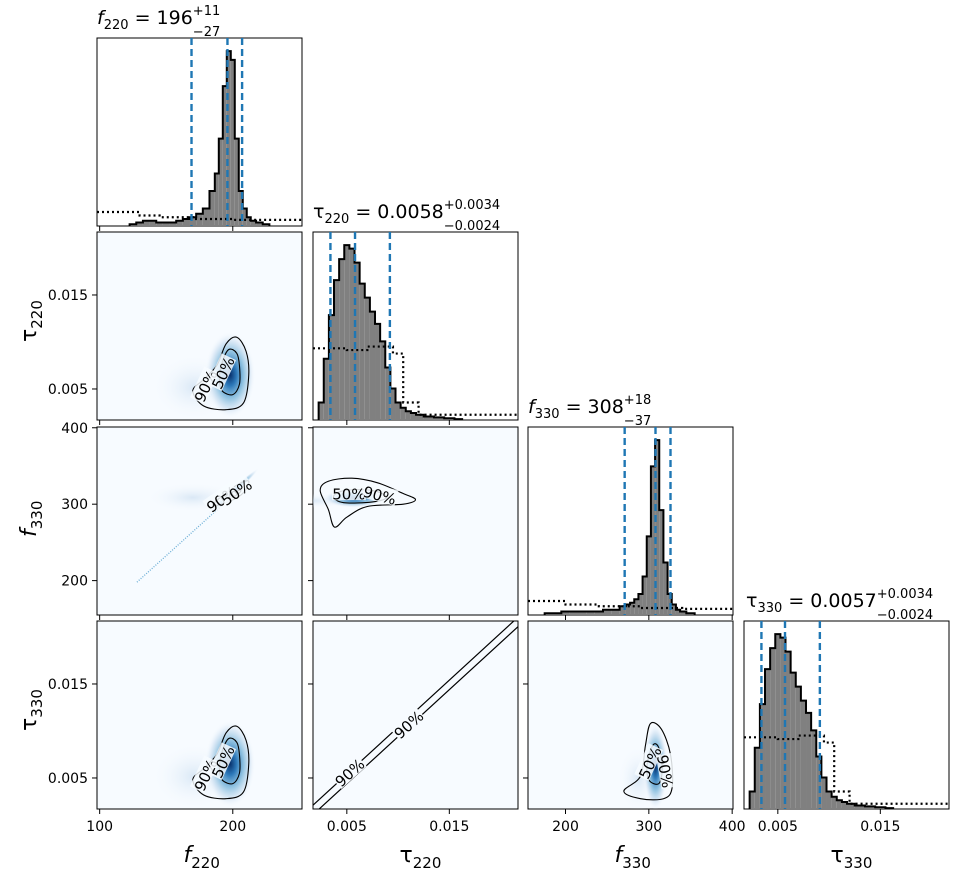  I want to click on histogram-title: f220 = 196+11, so click(158, 18).